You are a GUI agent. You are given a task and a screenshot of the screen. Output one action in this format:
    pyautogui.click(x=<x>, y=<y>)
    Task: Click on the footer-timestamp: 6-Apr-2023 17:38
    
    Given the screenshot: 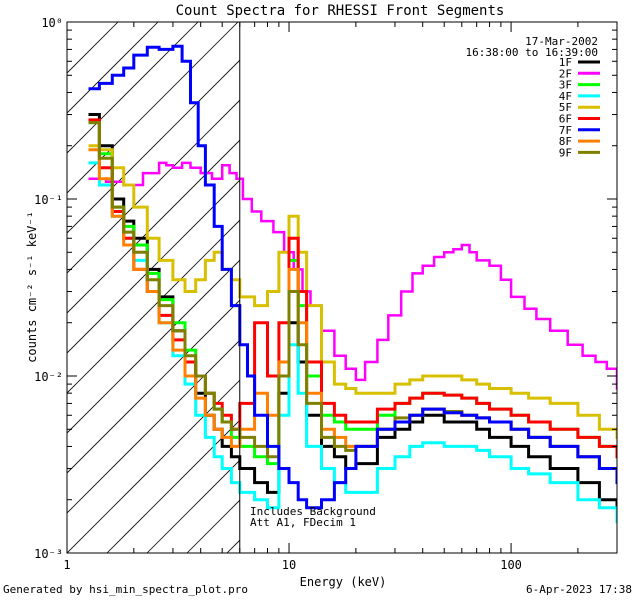 What is the action you would take?
    pyautogui.click(x=579, y=589)
    